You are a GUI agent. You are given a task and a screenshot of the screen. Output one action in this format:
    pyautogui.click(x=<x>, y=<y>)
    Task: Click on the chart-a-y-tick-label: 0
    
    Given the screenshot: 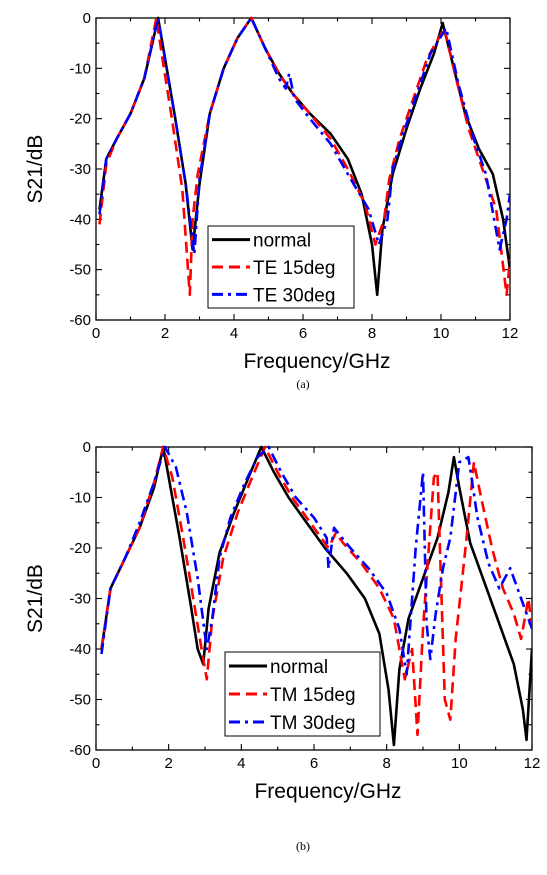 What is the action you would take?
    pyautogui.click(x=87, y=18)
    